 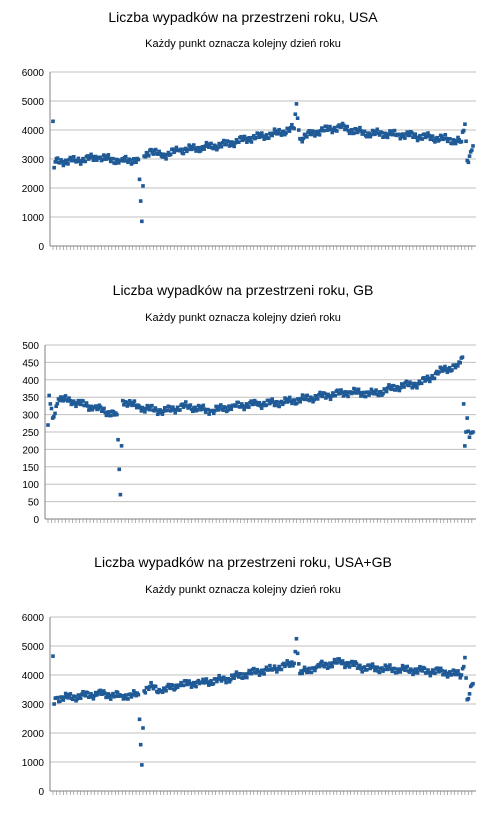 I want to click on y-tick-label: 0, so click(x=41, y=792).